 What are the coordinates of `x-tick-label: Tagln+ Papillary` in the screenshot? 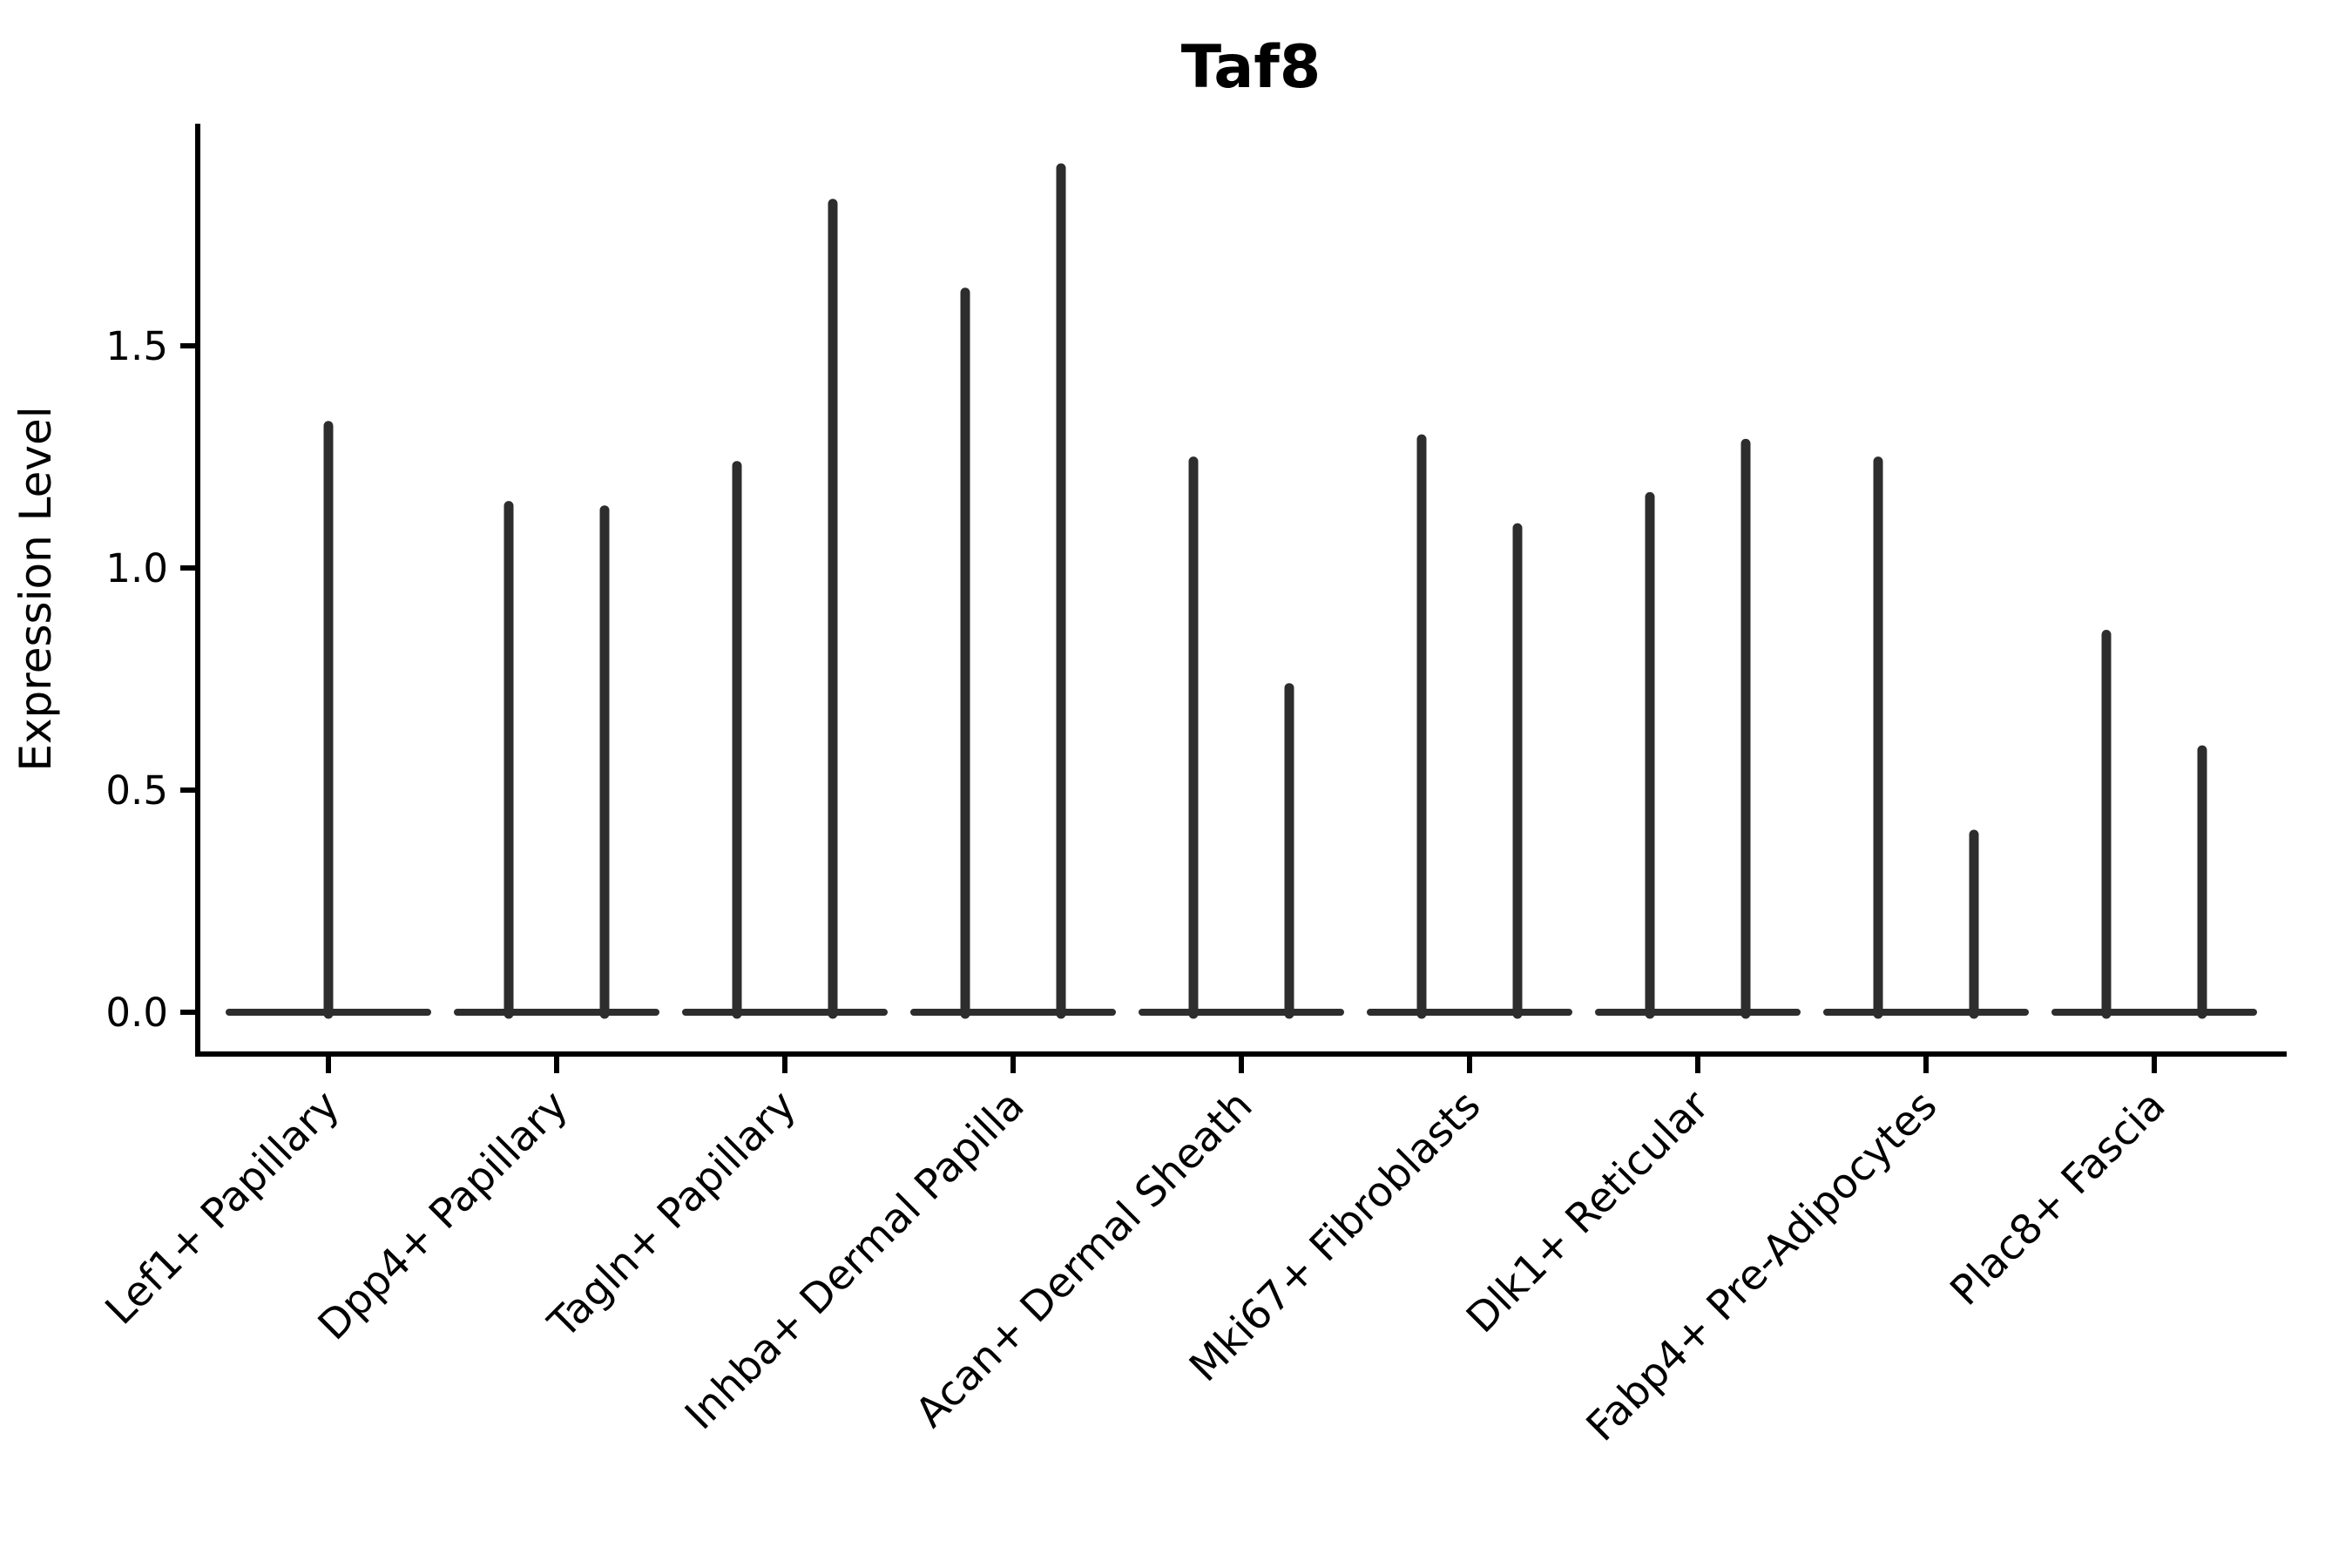 It's located at (672, 1215).